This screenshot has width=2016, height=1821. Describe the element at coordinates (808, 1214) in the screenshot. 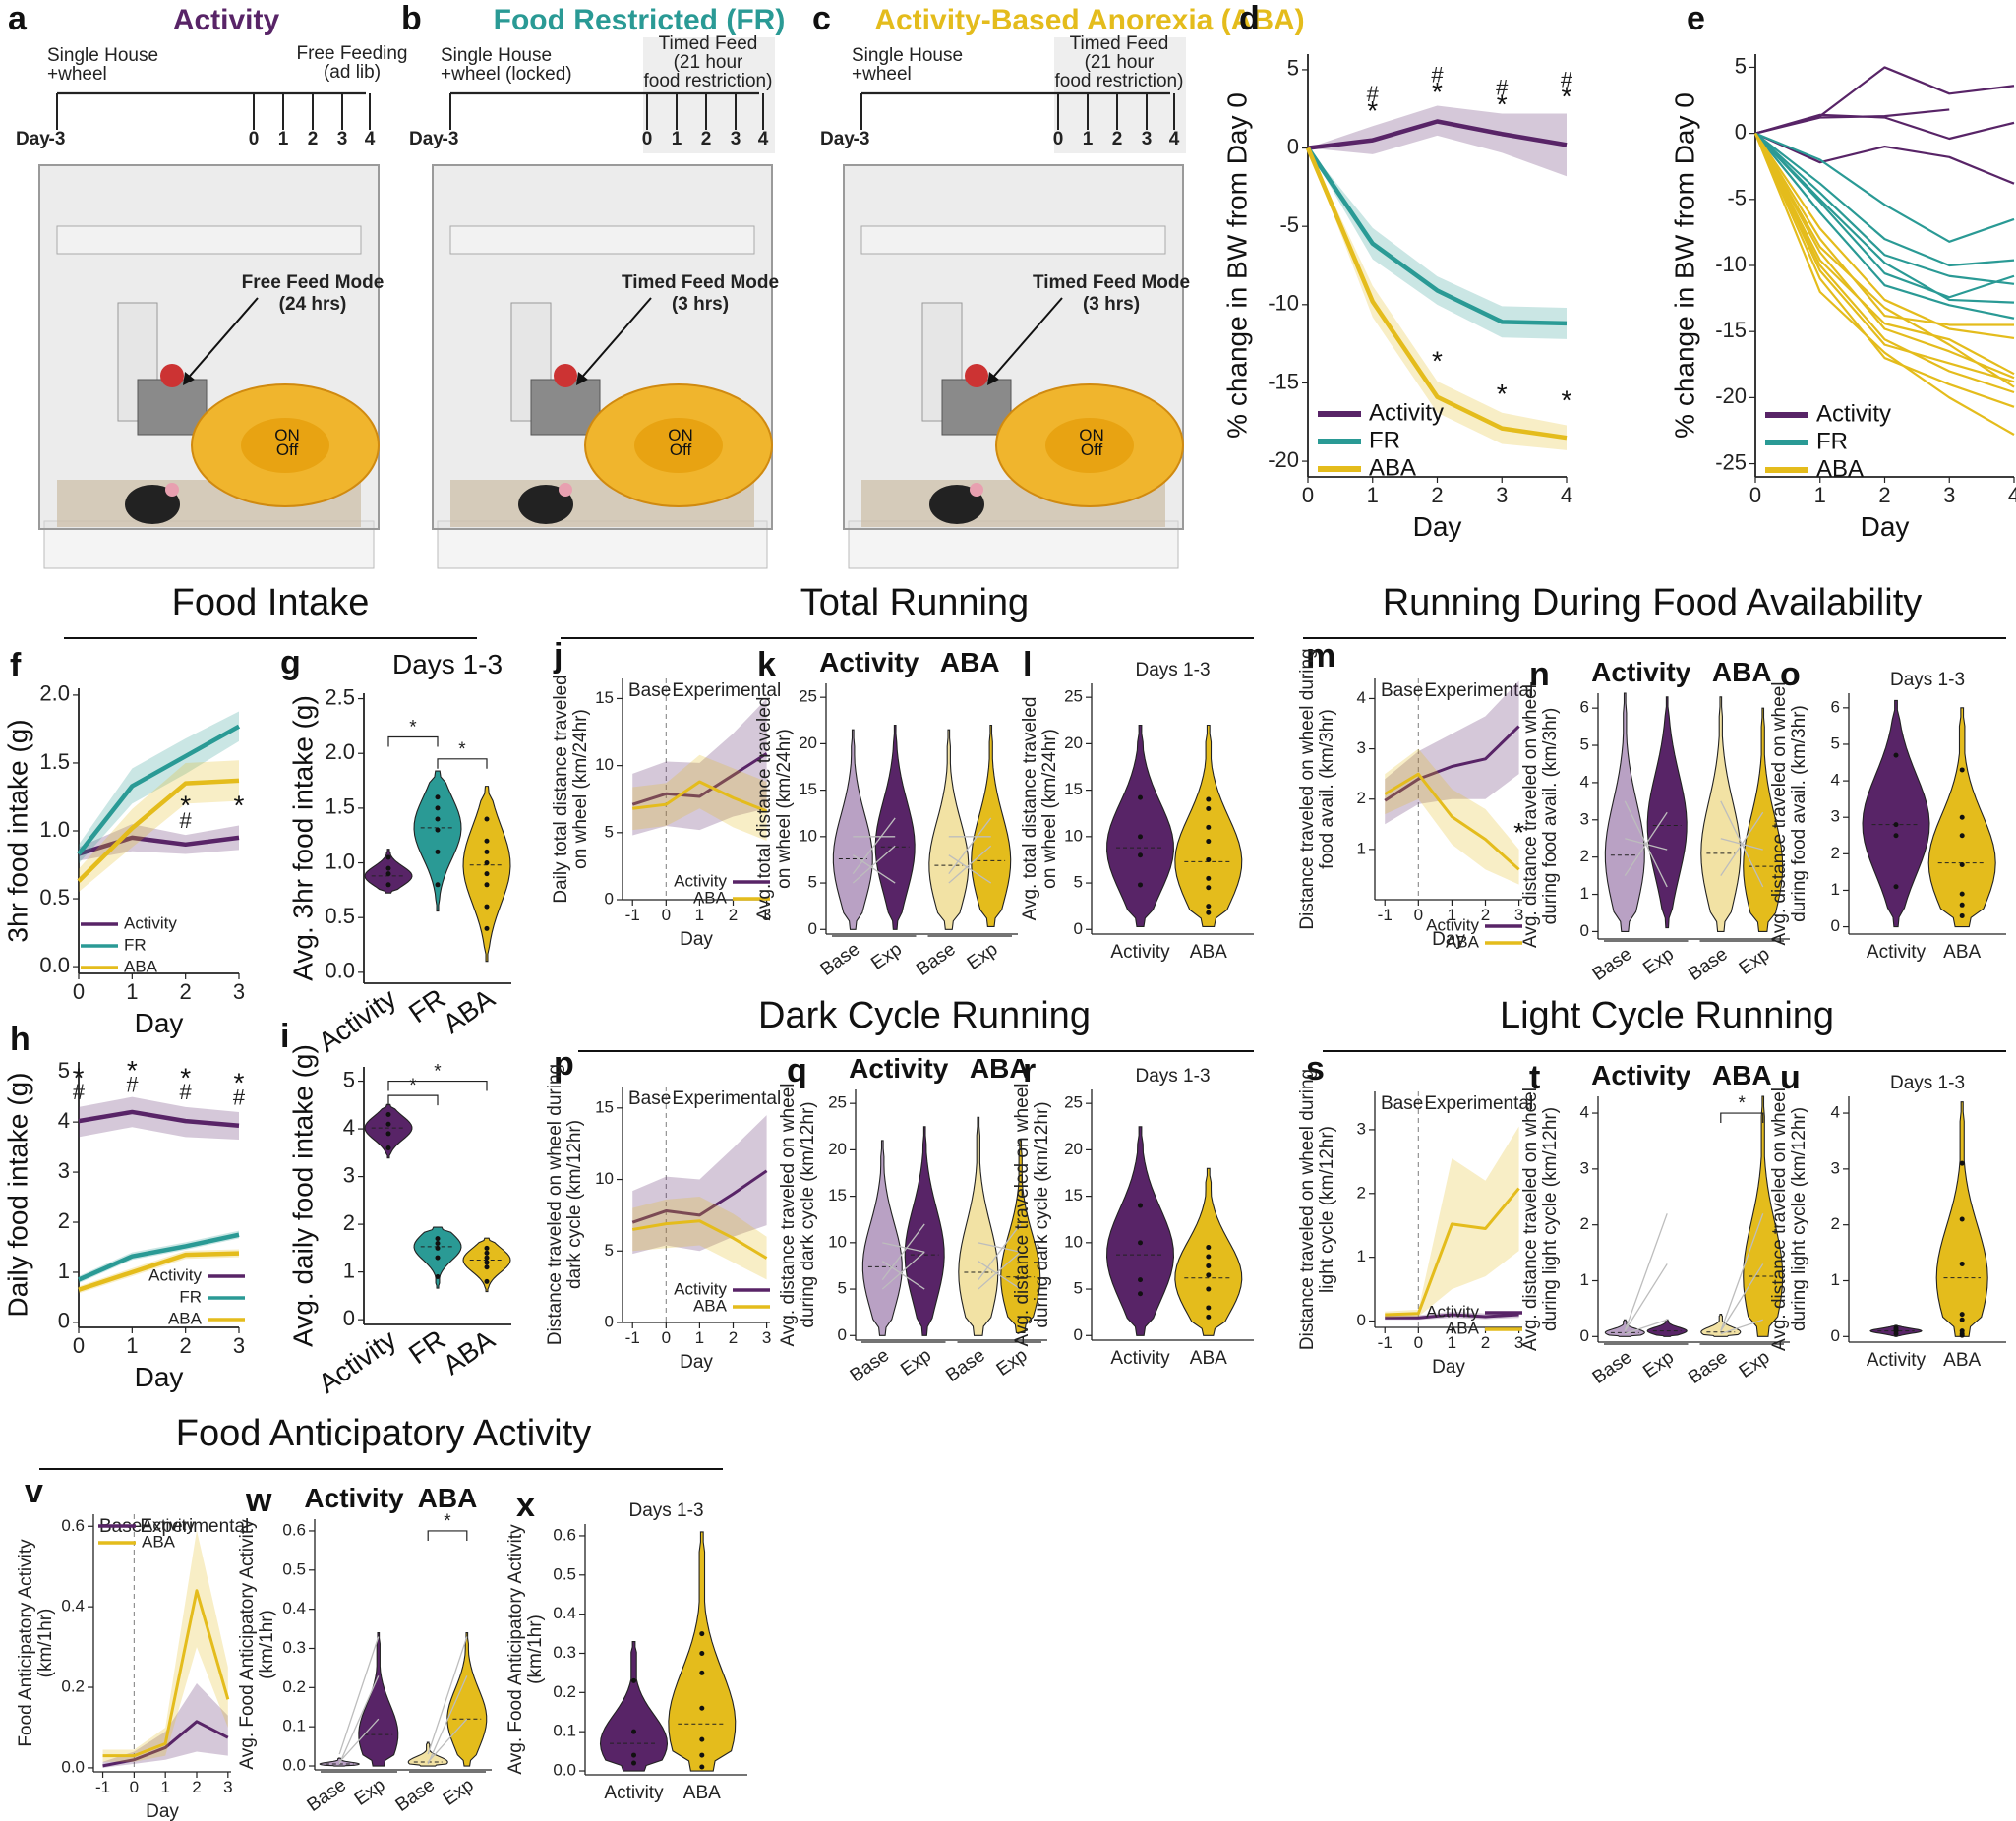

I see `y-axis-title-line: during dark cycle (km/12hr)` at that location.